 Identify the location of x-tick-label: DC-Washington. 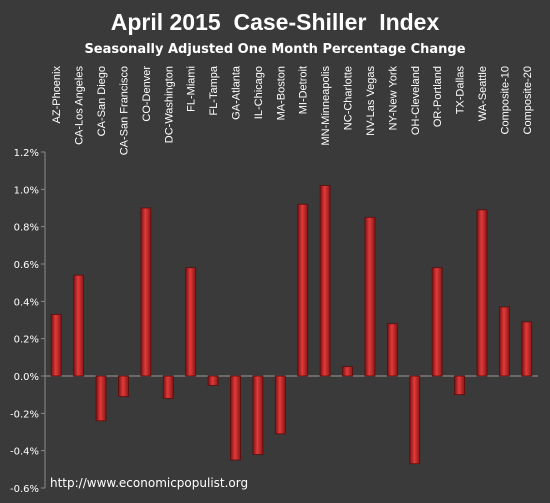
(169, 104).